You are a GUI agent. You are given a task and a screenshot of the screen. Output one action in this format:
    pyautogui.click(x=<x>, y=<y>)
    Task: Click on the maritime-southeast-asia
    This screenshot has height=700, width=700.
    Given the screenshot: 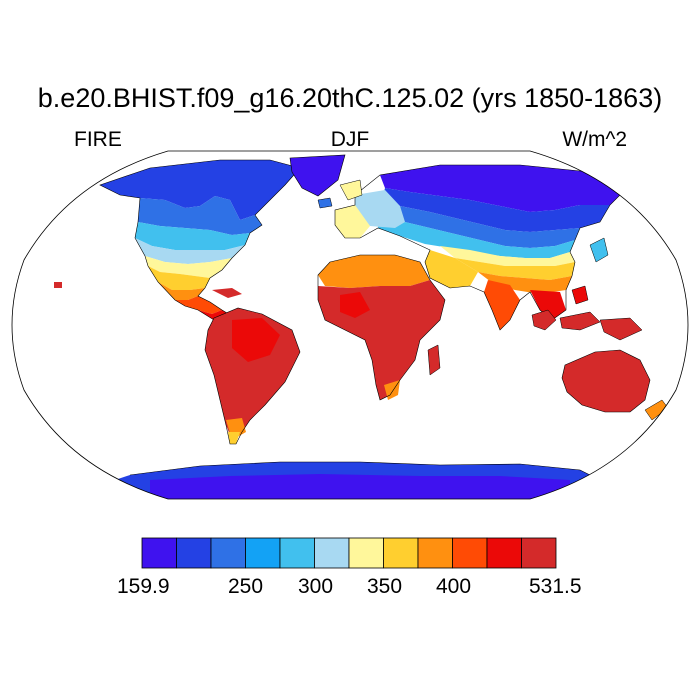 What is the action you would take?
    pyautogui.click(x=587, y=289)
    